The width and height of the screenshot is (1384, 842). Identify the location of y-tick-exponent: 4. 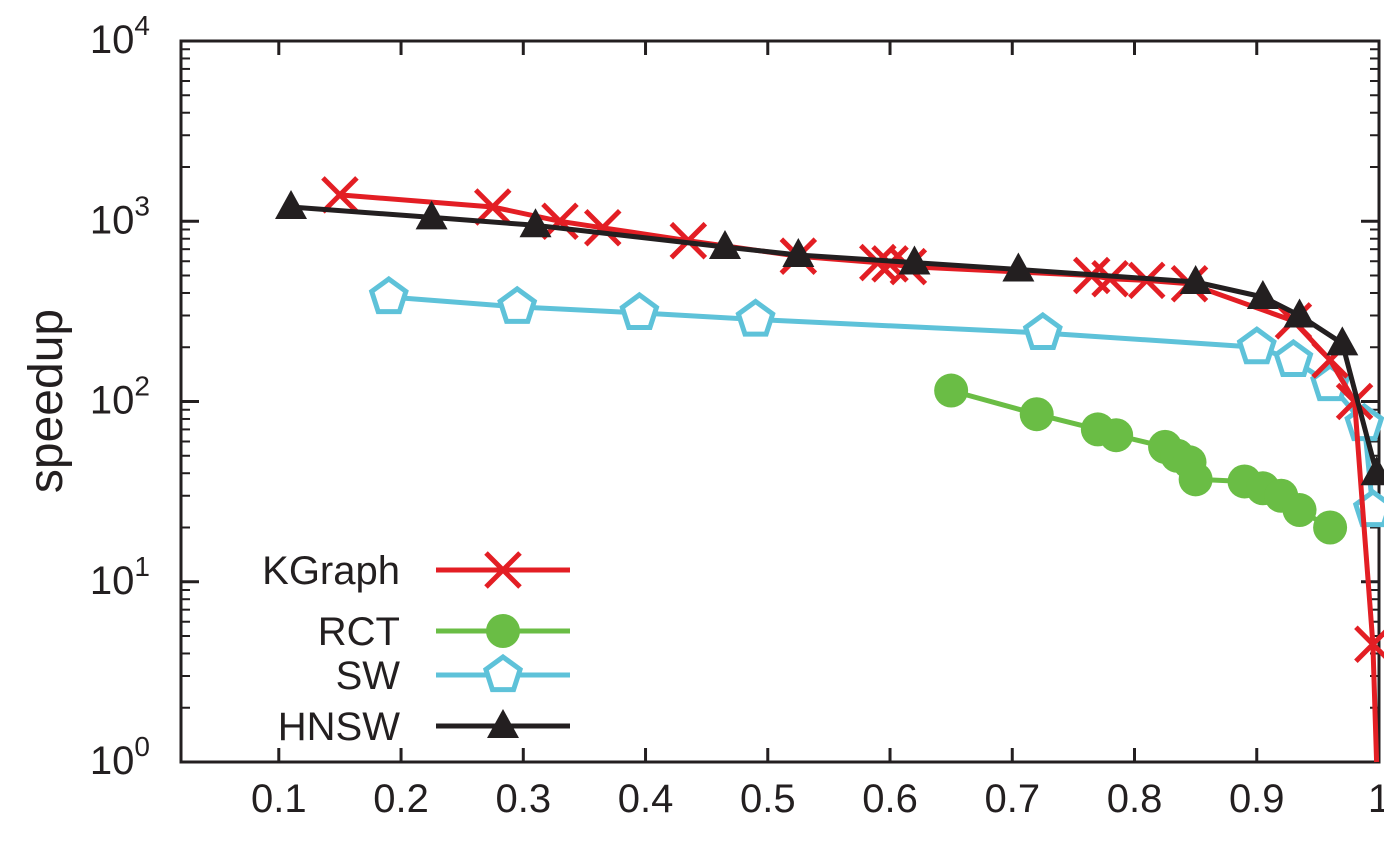
(142, 25).